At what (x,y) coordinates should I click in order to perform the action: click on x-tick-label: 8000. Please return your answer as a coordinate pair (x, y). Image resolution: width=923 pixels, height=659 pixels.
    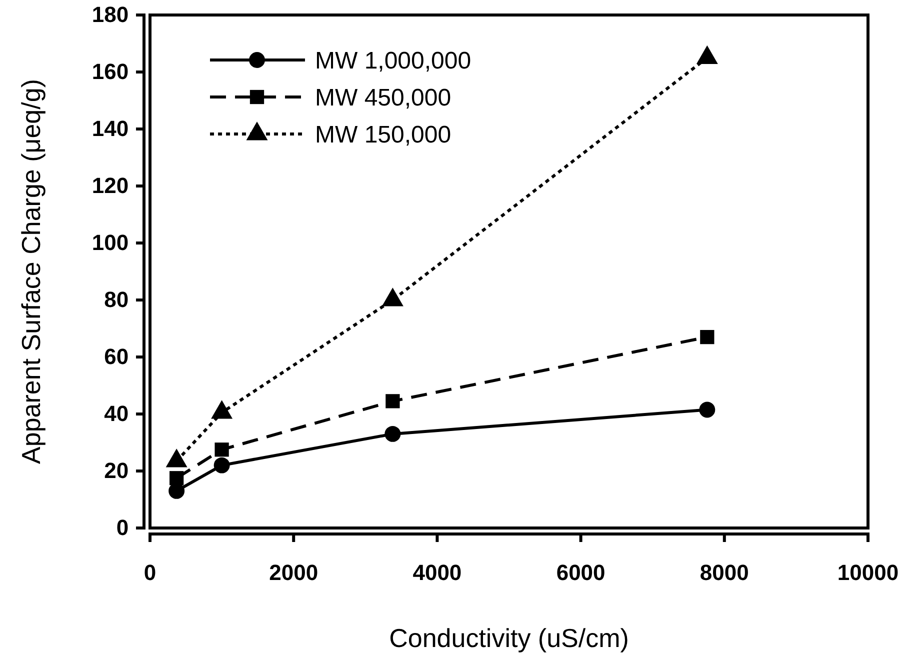
    Looking at the image, I should click on (724, 573).